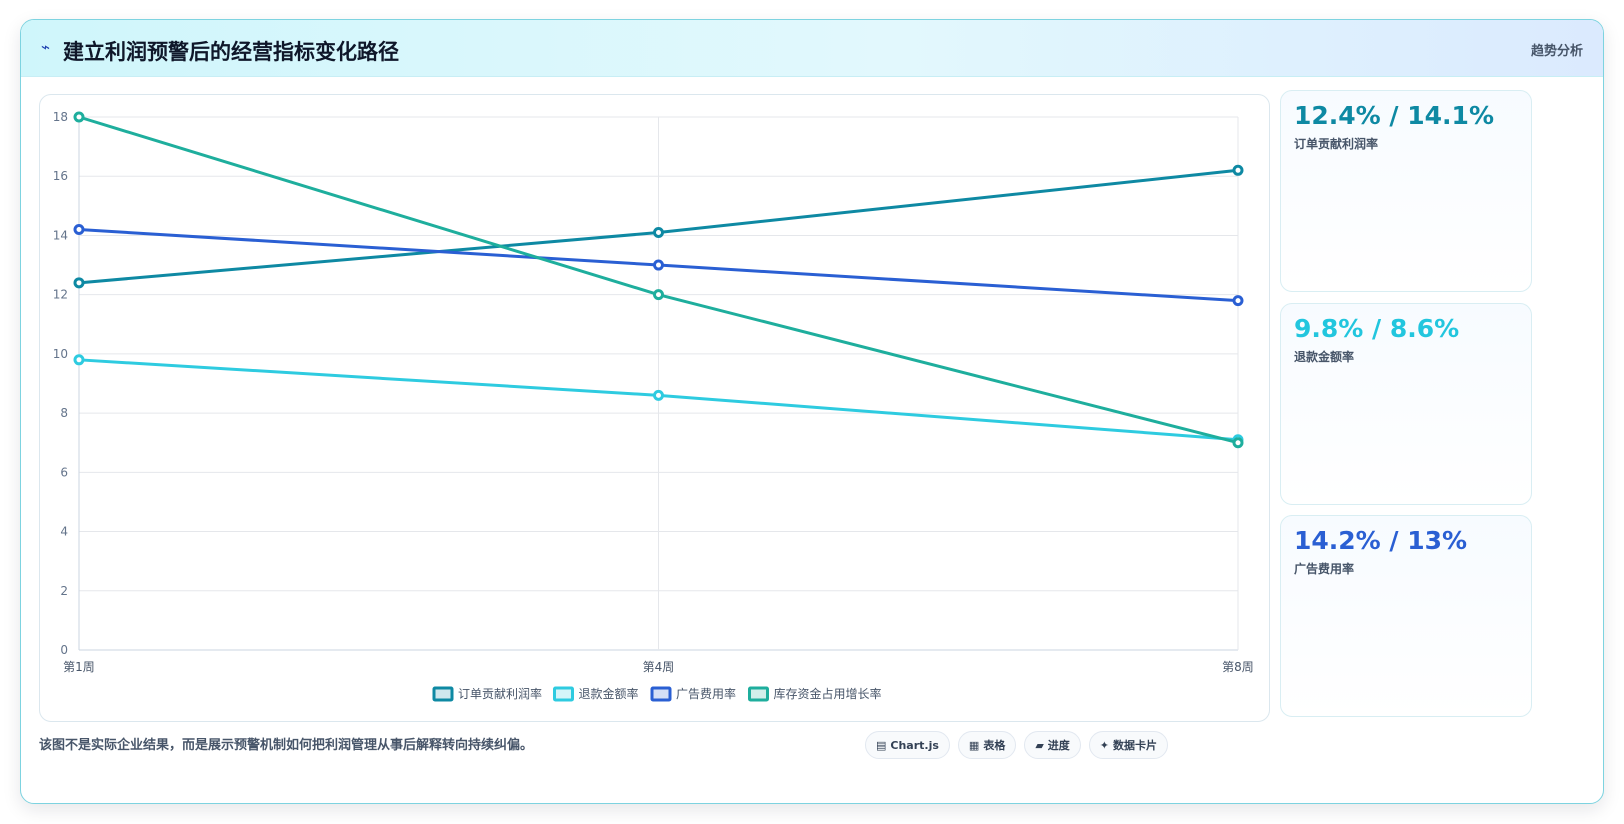  What do you see at coordinates (1324, 569) in the screenshot?
I see `stat-label: 广告费用率` at bounding box center [1324, 569].